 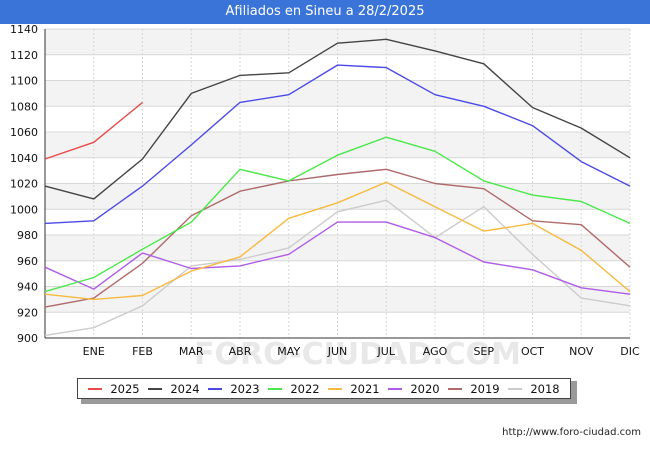 What do you see at coordinates (24, 81) in the screenshot?
I see `y-tick-label: 1100` at bounding box center [24, 81].